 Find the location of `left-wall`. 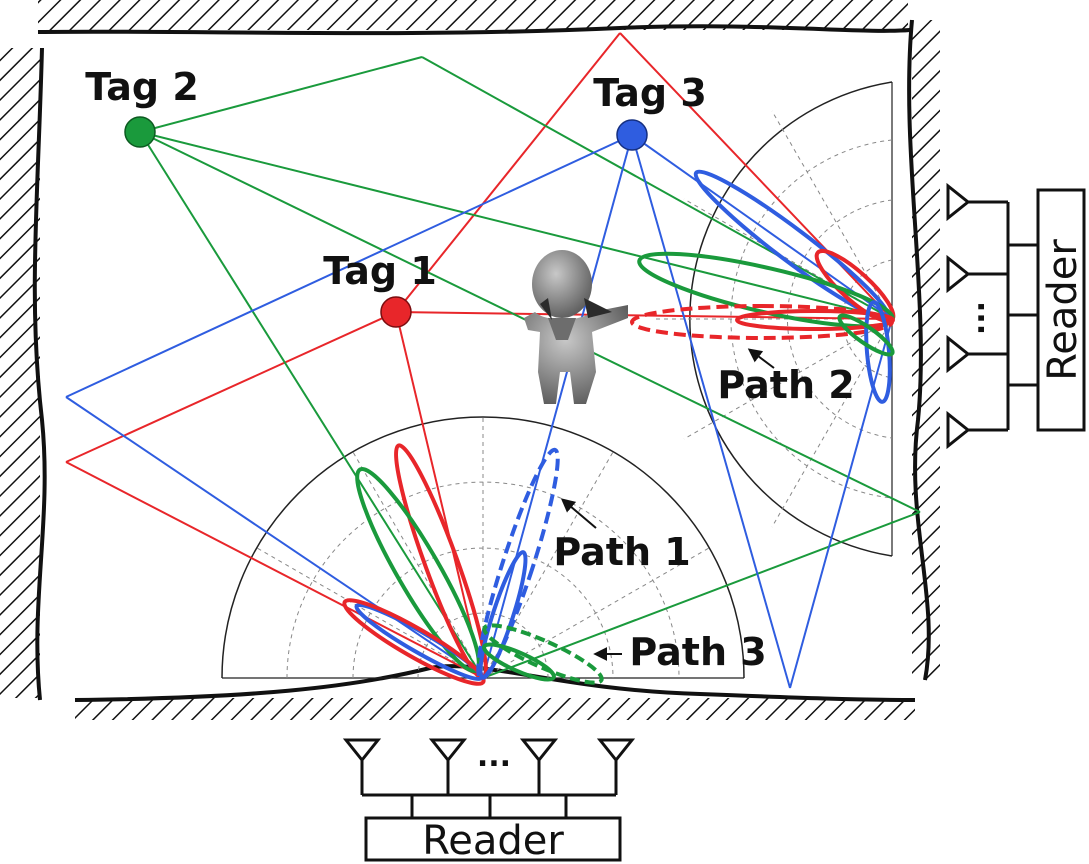

left-wall is located at coordinates (23, 374).